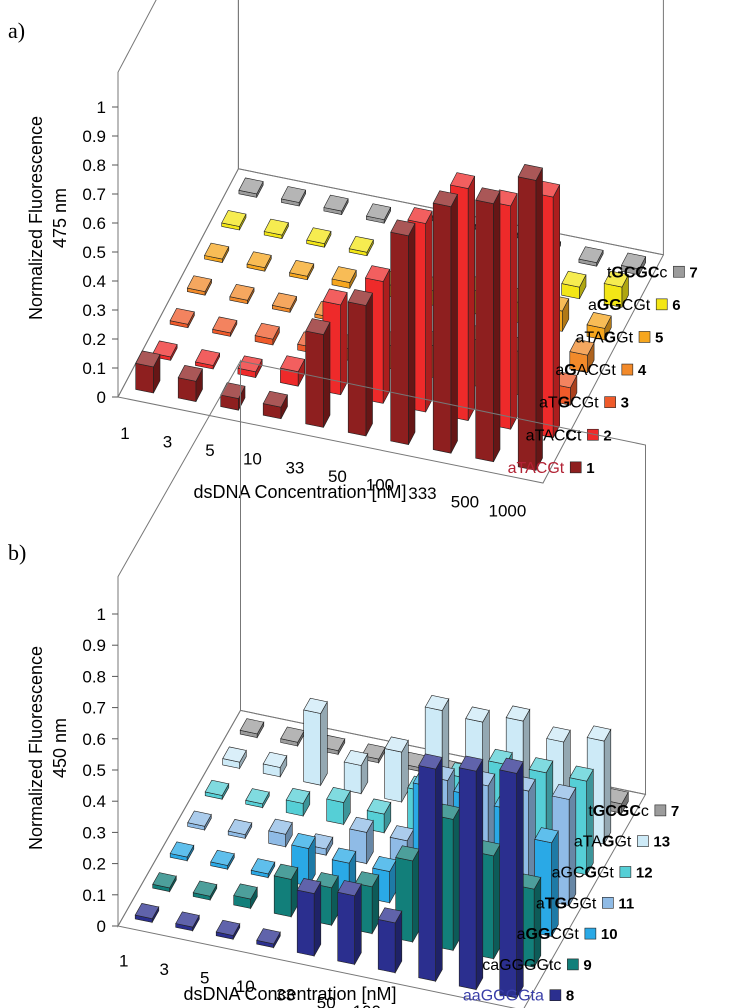 This screenshot has height=1008, width=754. What do you see at coordinates (465, 502) in the screenshot?
I see `x-tick-label: 500` at bounding box center [465, 502].